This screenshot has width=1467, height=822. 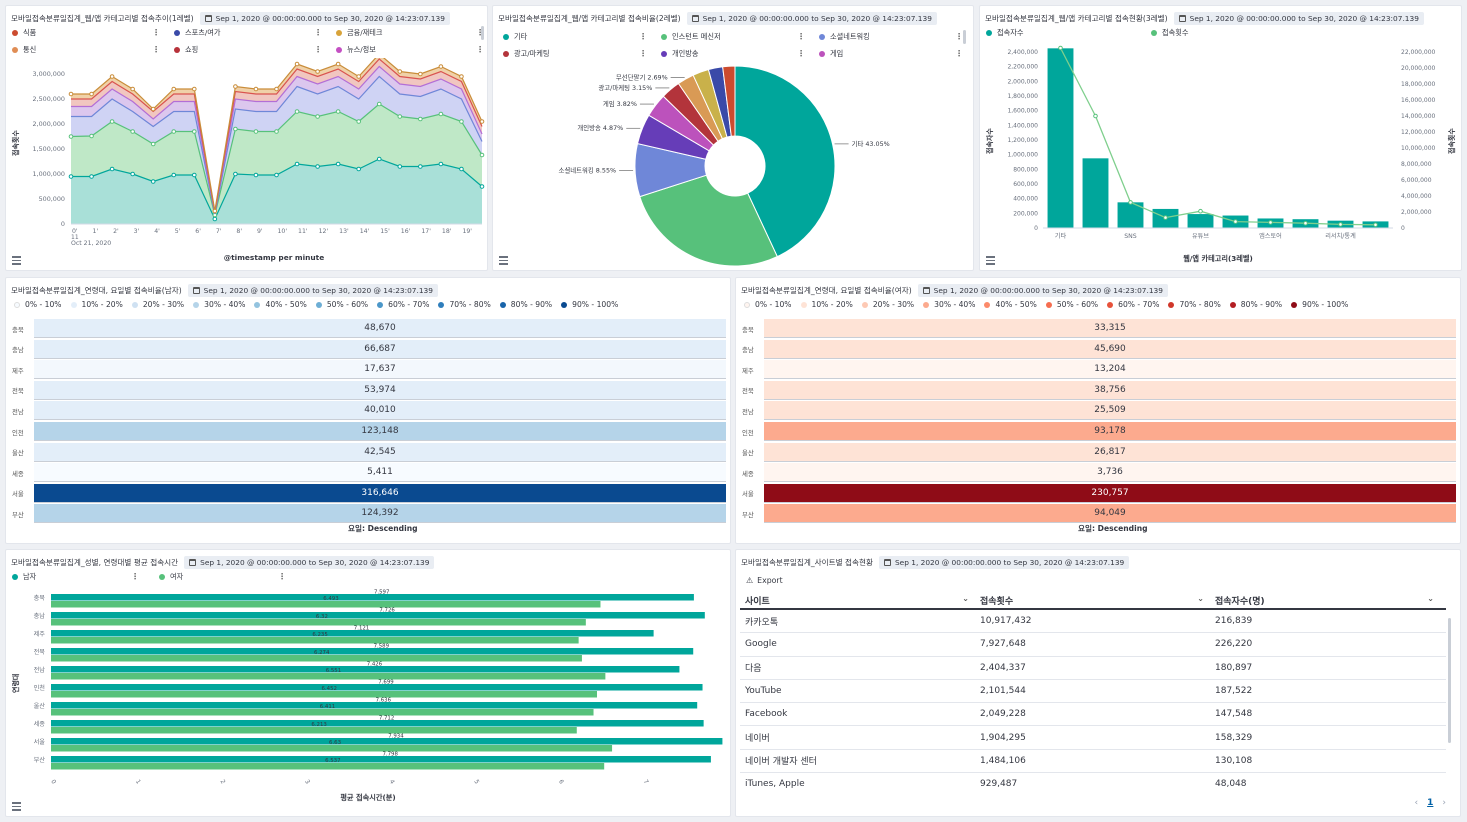 I want to click on heat-cell: 48,670, so click(x=380, y=328).